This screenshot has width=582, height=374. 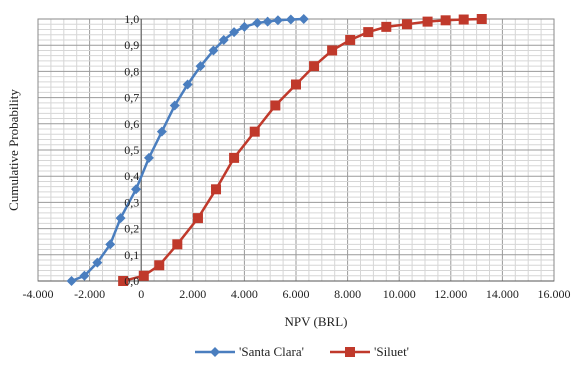 I want to click on y-tick-label: 1,0, so click(x=131, y=19).